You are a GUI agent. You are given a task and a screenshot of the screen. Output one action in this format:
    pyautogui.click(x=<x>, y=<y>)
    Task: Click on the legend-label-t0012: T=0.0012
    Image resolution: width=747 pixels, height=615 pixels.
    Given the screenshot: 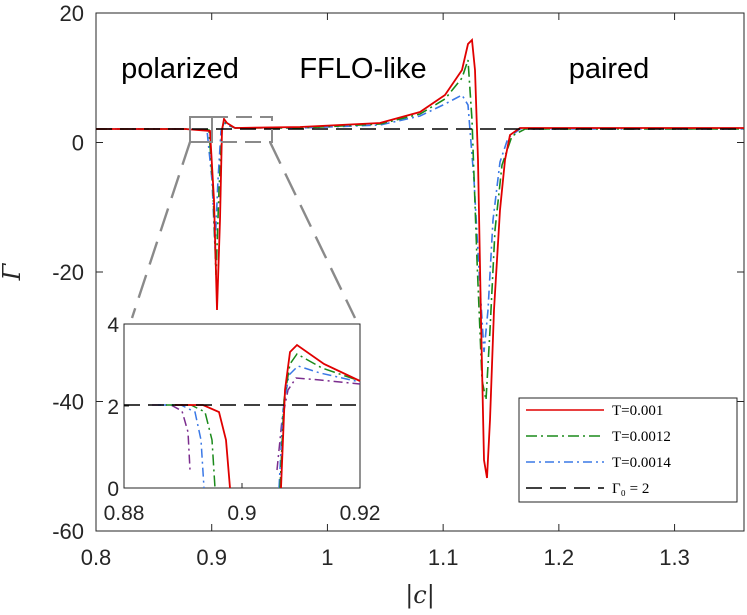 What is the action you would take?
    pyautogui.click(x=641, y=437)
    